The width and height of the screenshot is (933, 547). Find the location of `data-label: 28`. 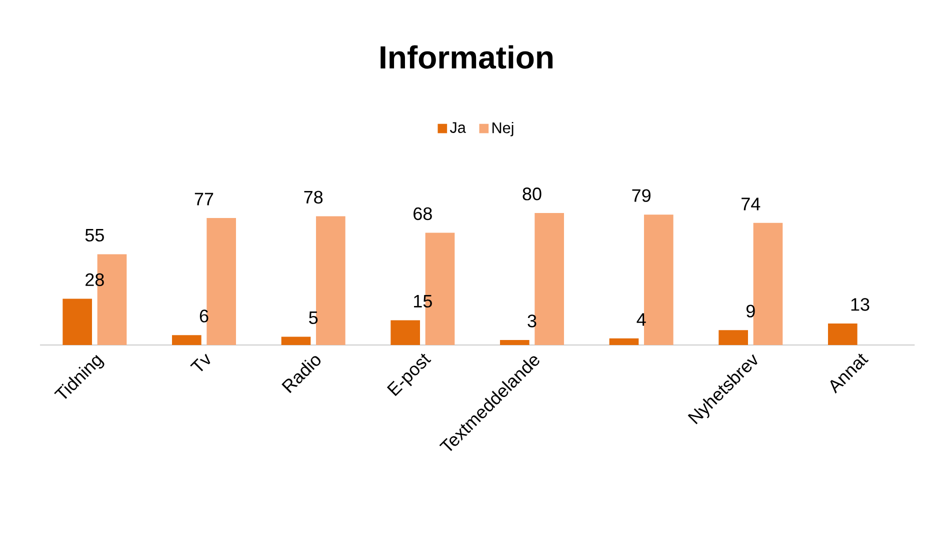

data-label: 28 is located at coordinates (95, 279).